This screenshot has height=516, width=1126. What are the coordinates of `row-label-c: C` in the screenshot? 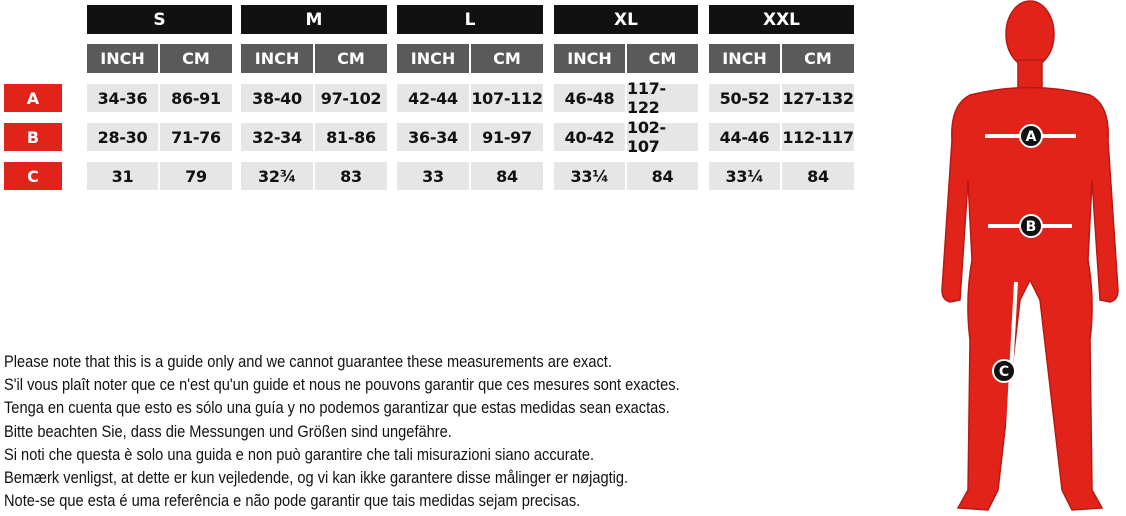 It's located at (33, 176).